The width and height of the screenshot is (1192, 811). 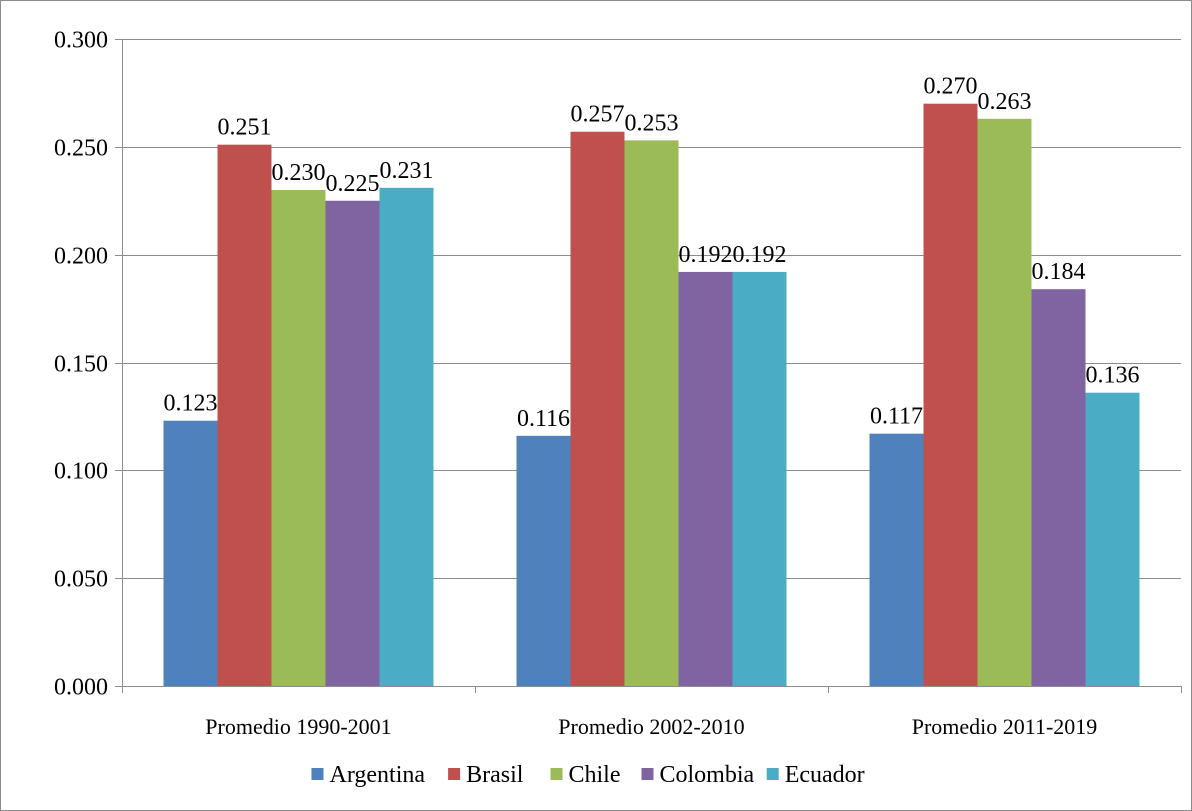 I want to click on data-label: 0.136, so click(x=1113, y=376).